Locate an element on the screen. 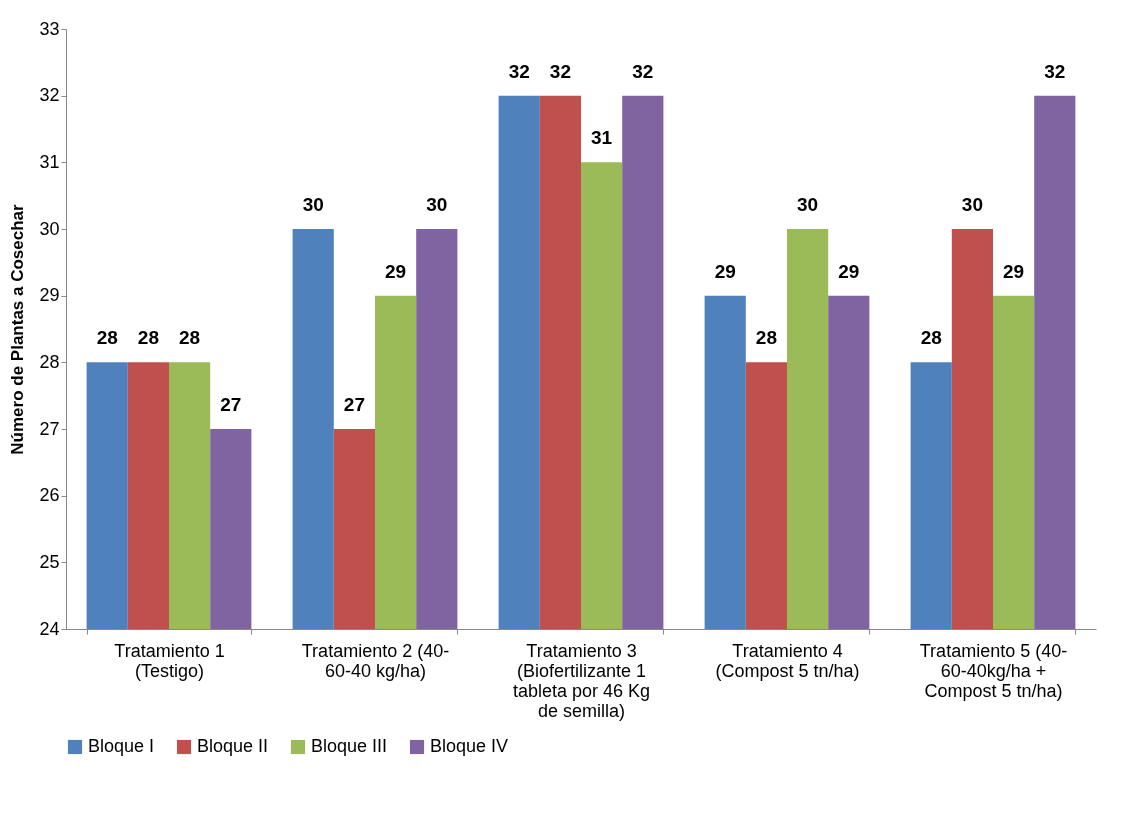 Image resolution: width=1122 pixels, height=825 pixels. legend-label: Bloque I is located at coordinates (121, 746).